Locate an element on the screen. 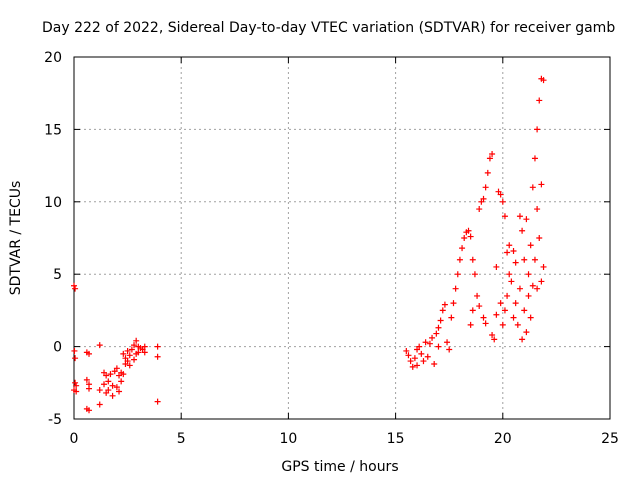 This screenshot has height=480, width=640. y-tick-label: 15 is located at coordinates (53, 130).